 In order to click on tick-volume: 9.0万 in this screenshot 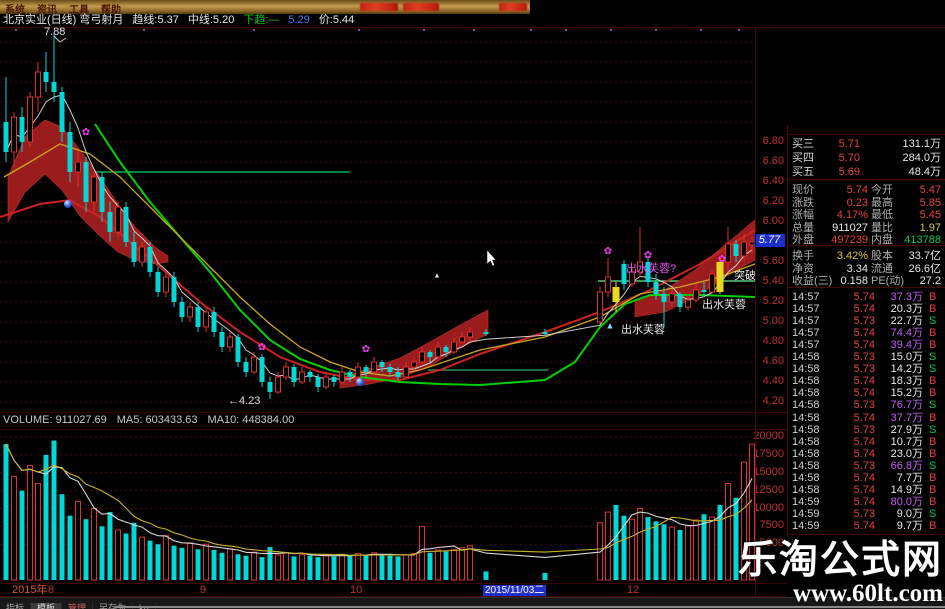, I will do `click(909, 513)`.